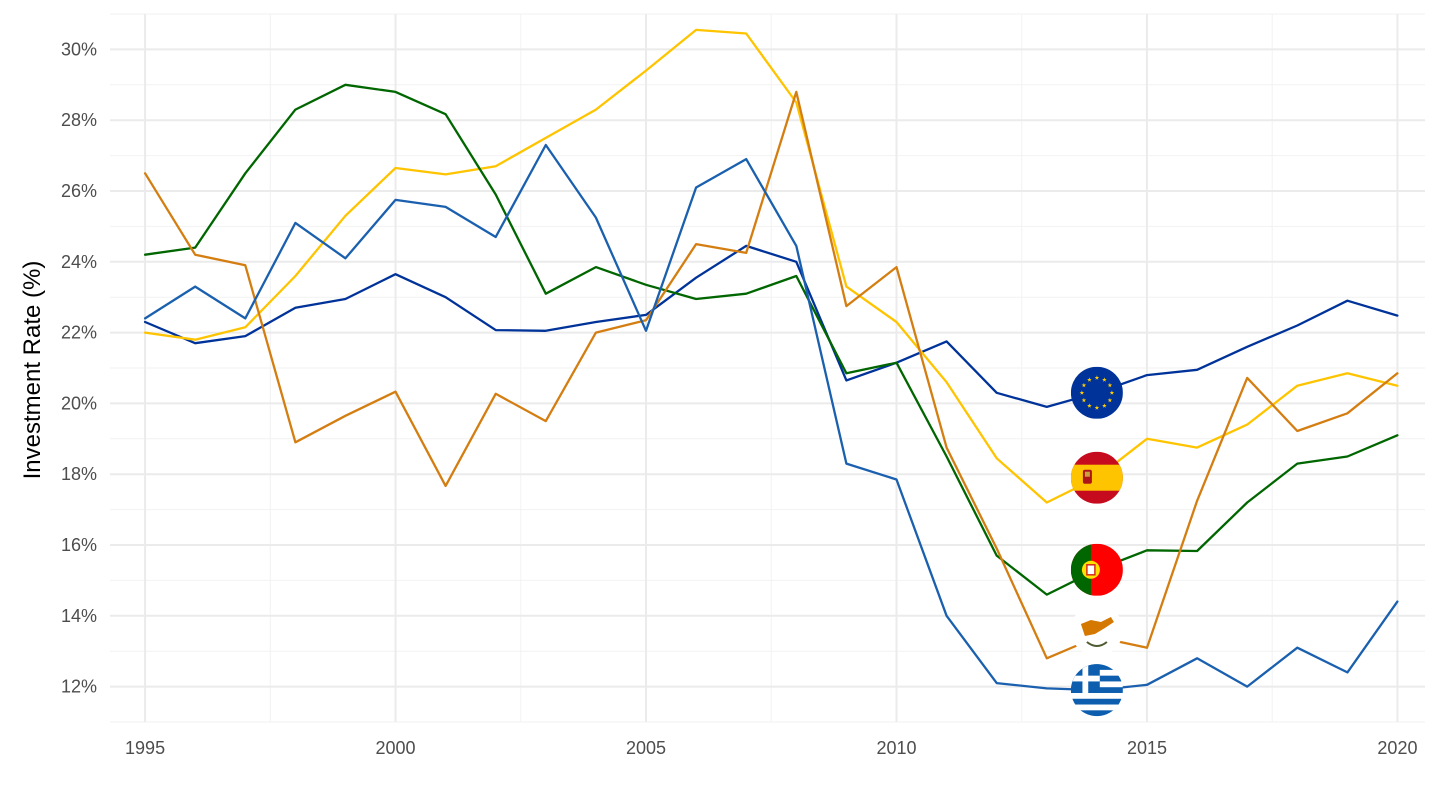  Describe the element at coordinates (1397, 748) in the screenshot. I see `x-tick-label: 2020` at that location.